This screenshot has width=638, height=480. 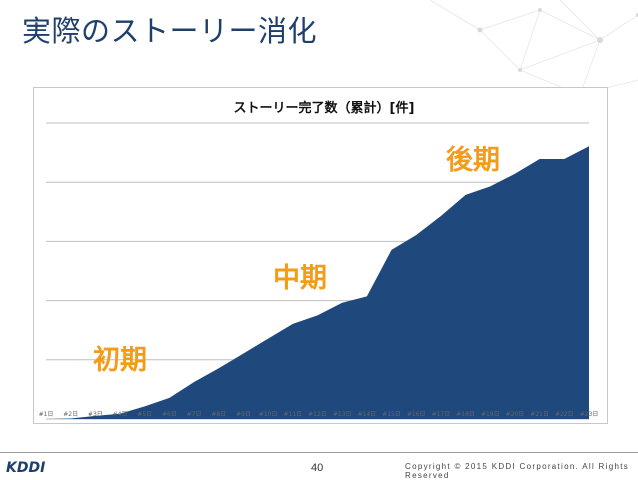 What do you see at coordinates (490, 414) in the screenshot?
I see `x-tick-label: #19日` at bounding box center [490, 414].